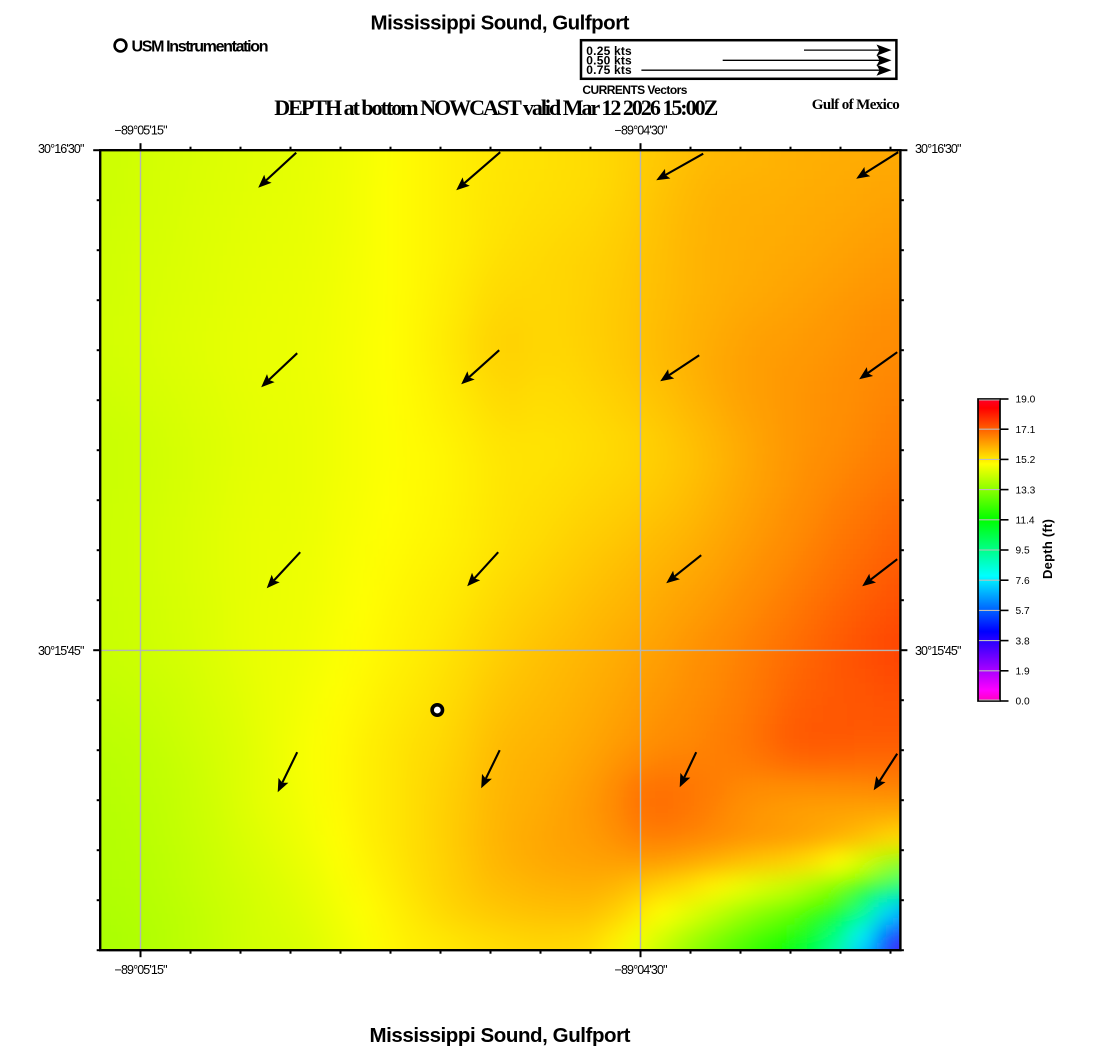 Image resolution: width=1100 pixels, height=1050 pixels. Describe the element at coordinates (609, 61) in the screenshot. I see `svg-text: 0.50 kts` at that location.